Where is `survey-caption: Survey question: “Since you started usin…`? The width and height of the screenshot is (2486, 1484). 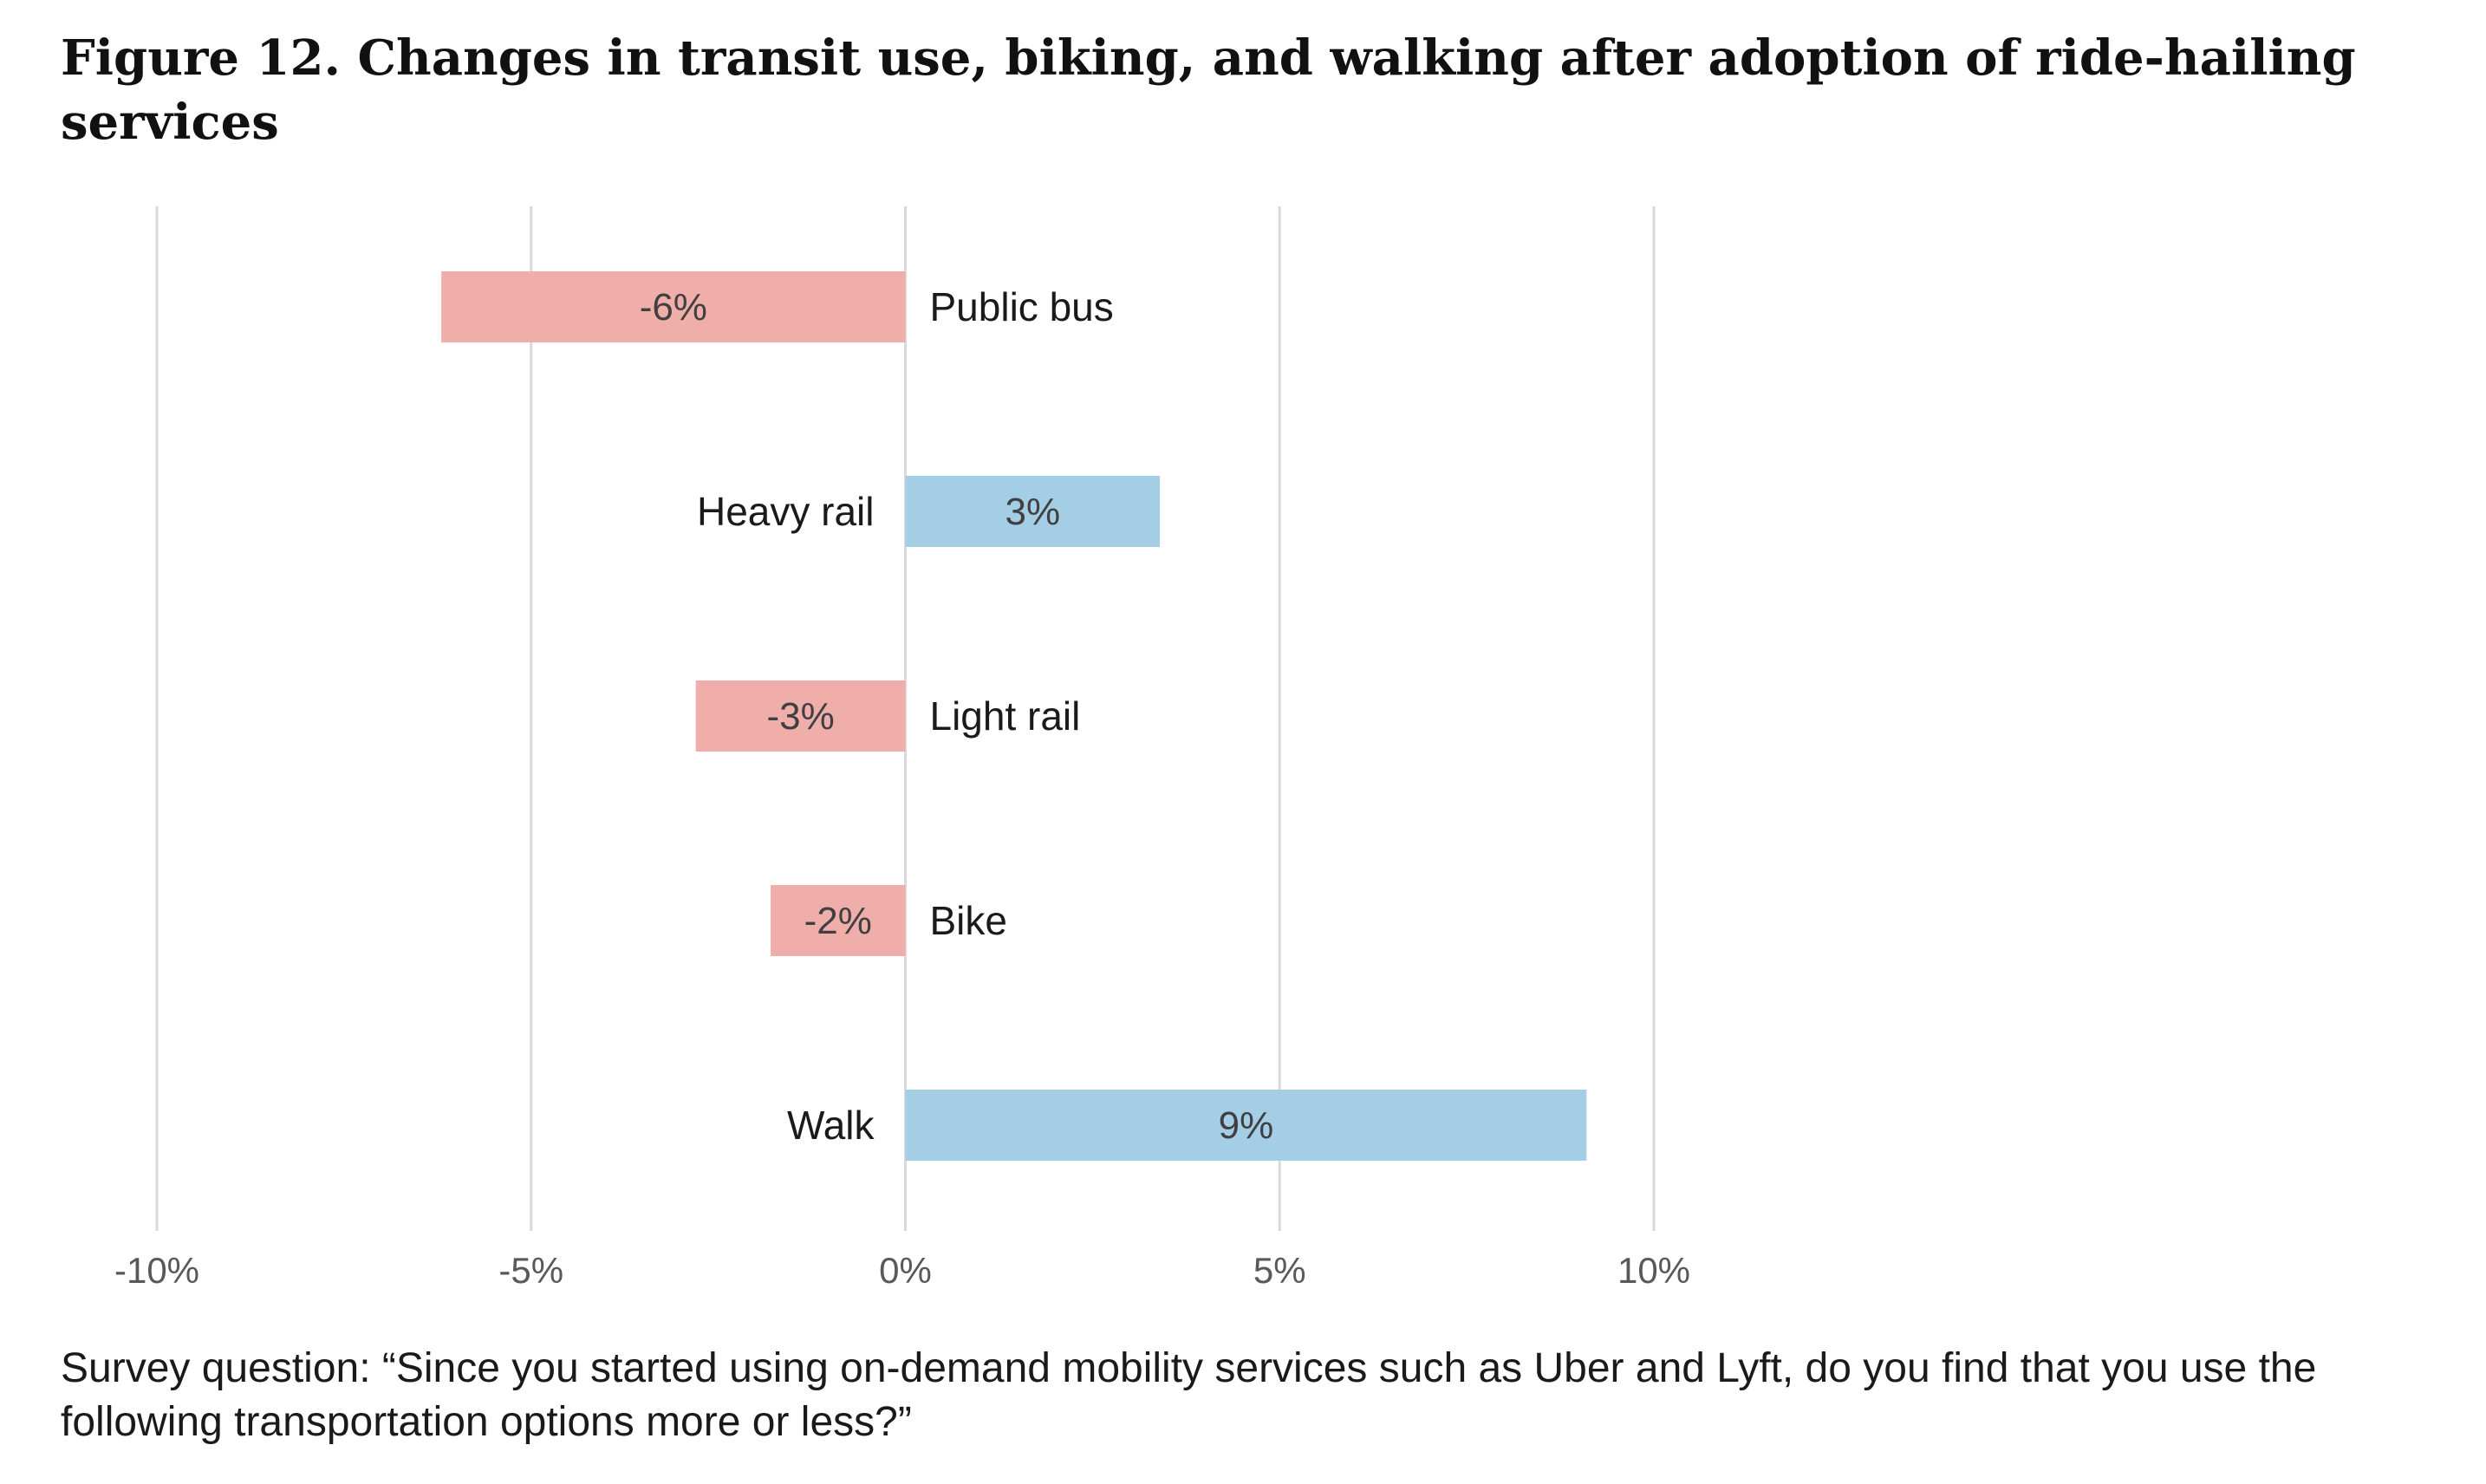 survey-caption: Survey question: “Since you started usin… is located at coordinates (1189, 1395).